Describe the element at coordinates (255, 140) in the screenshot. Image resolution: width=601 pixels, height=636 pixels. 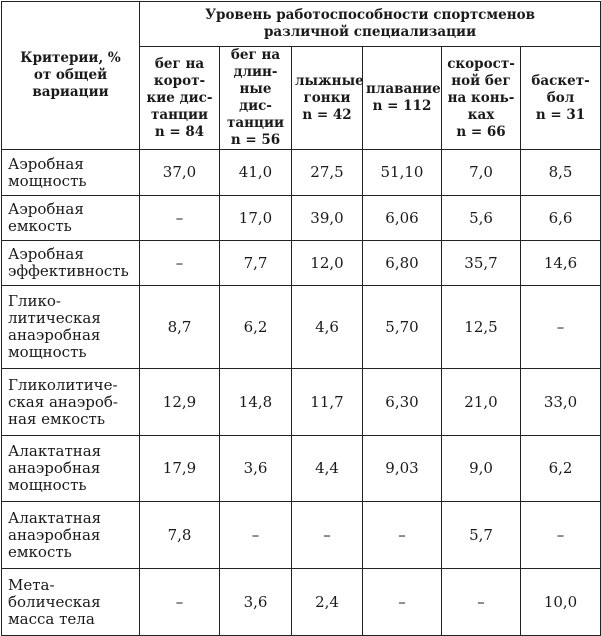
I see `column-n: n = 56` at that location.